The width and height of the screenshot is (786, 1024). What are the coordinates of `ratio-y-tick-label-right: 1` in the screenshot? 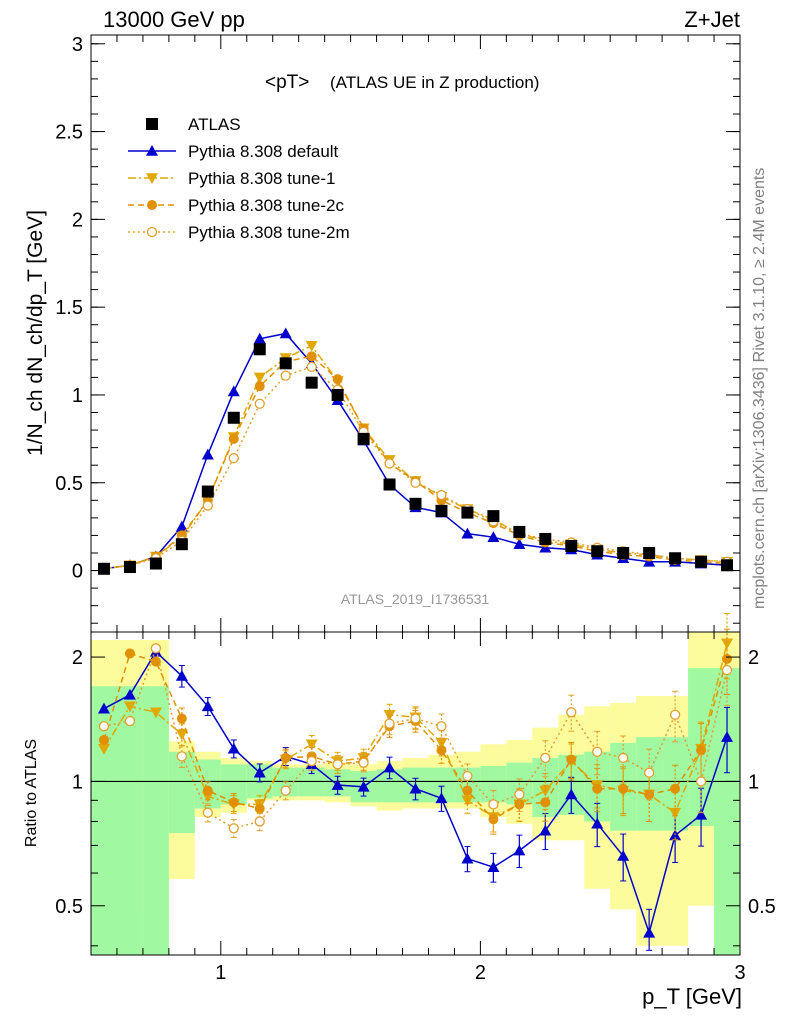 It's located at (753, 782).